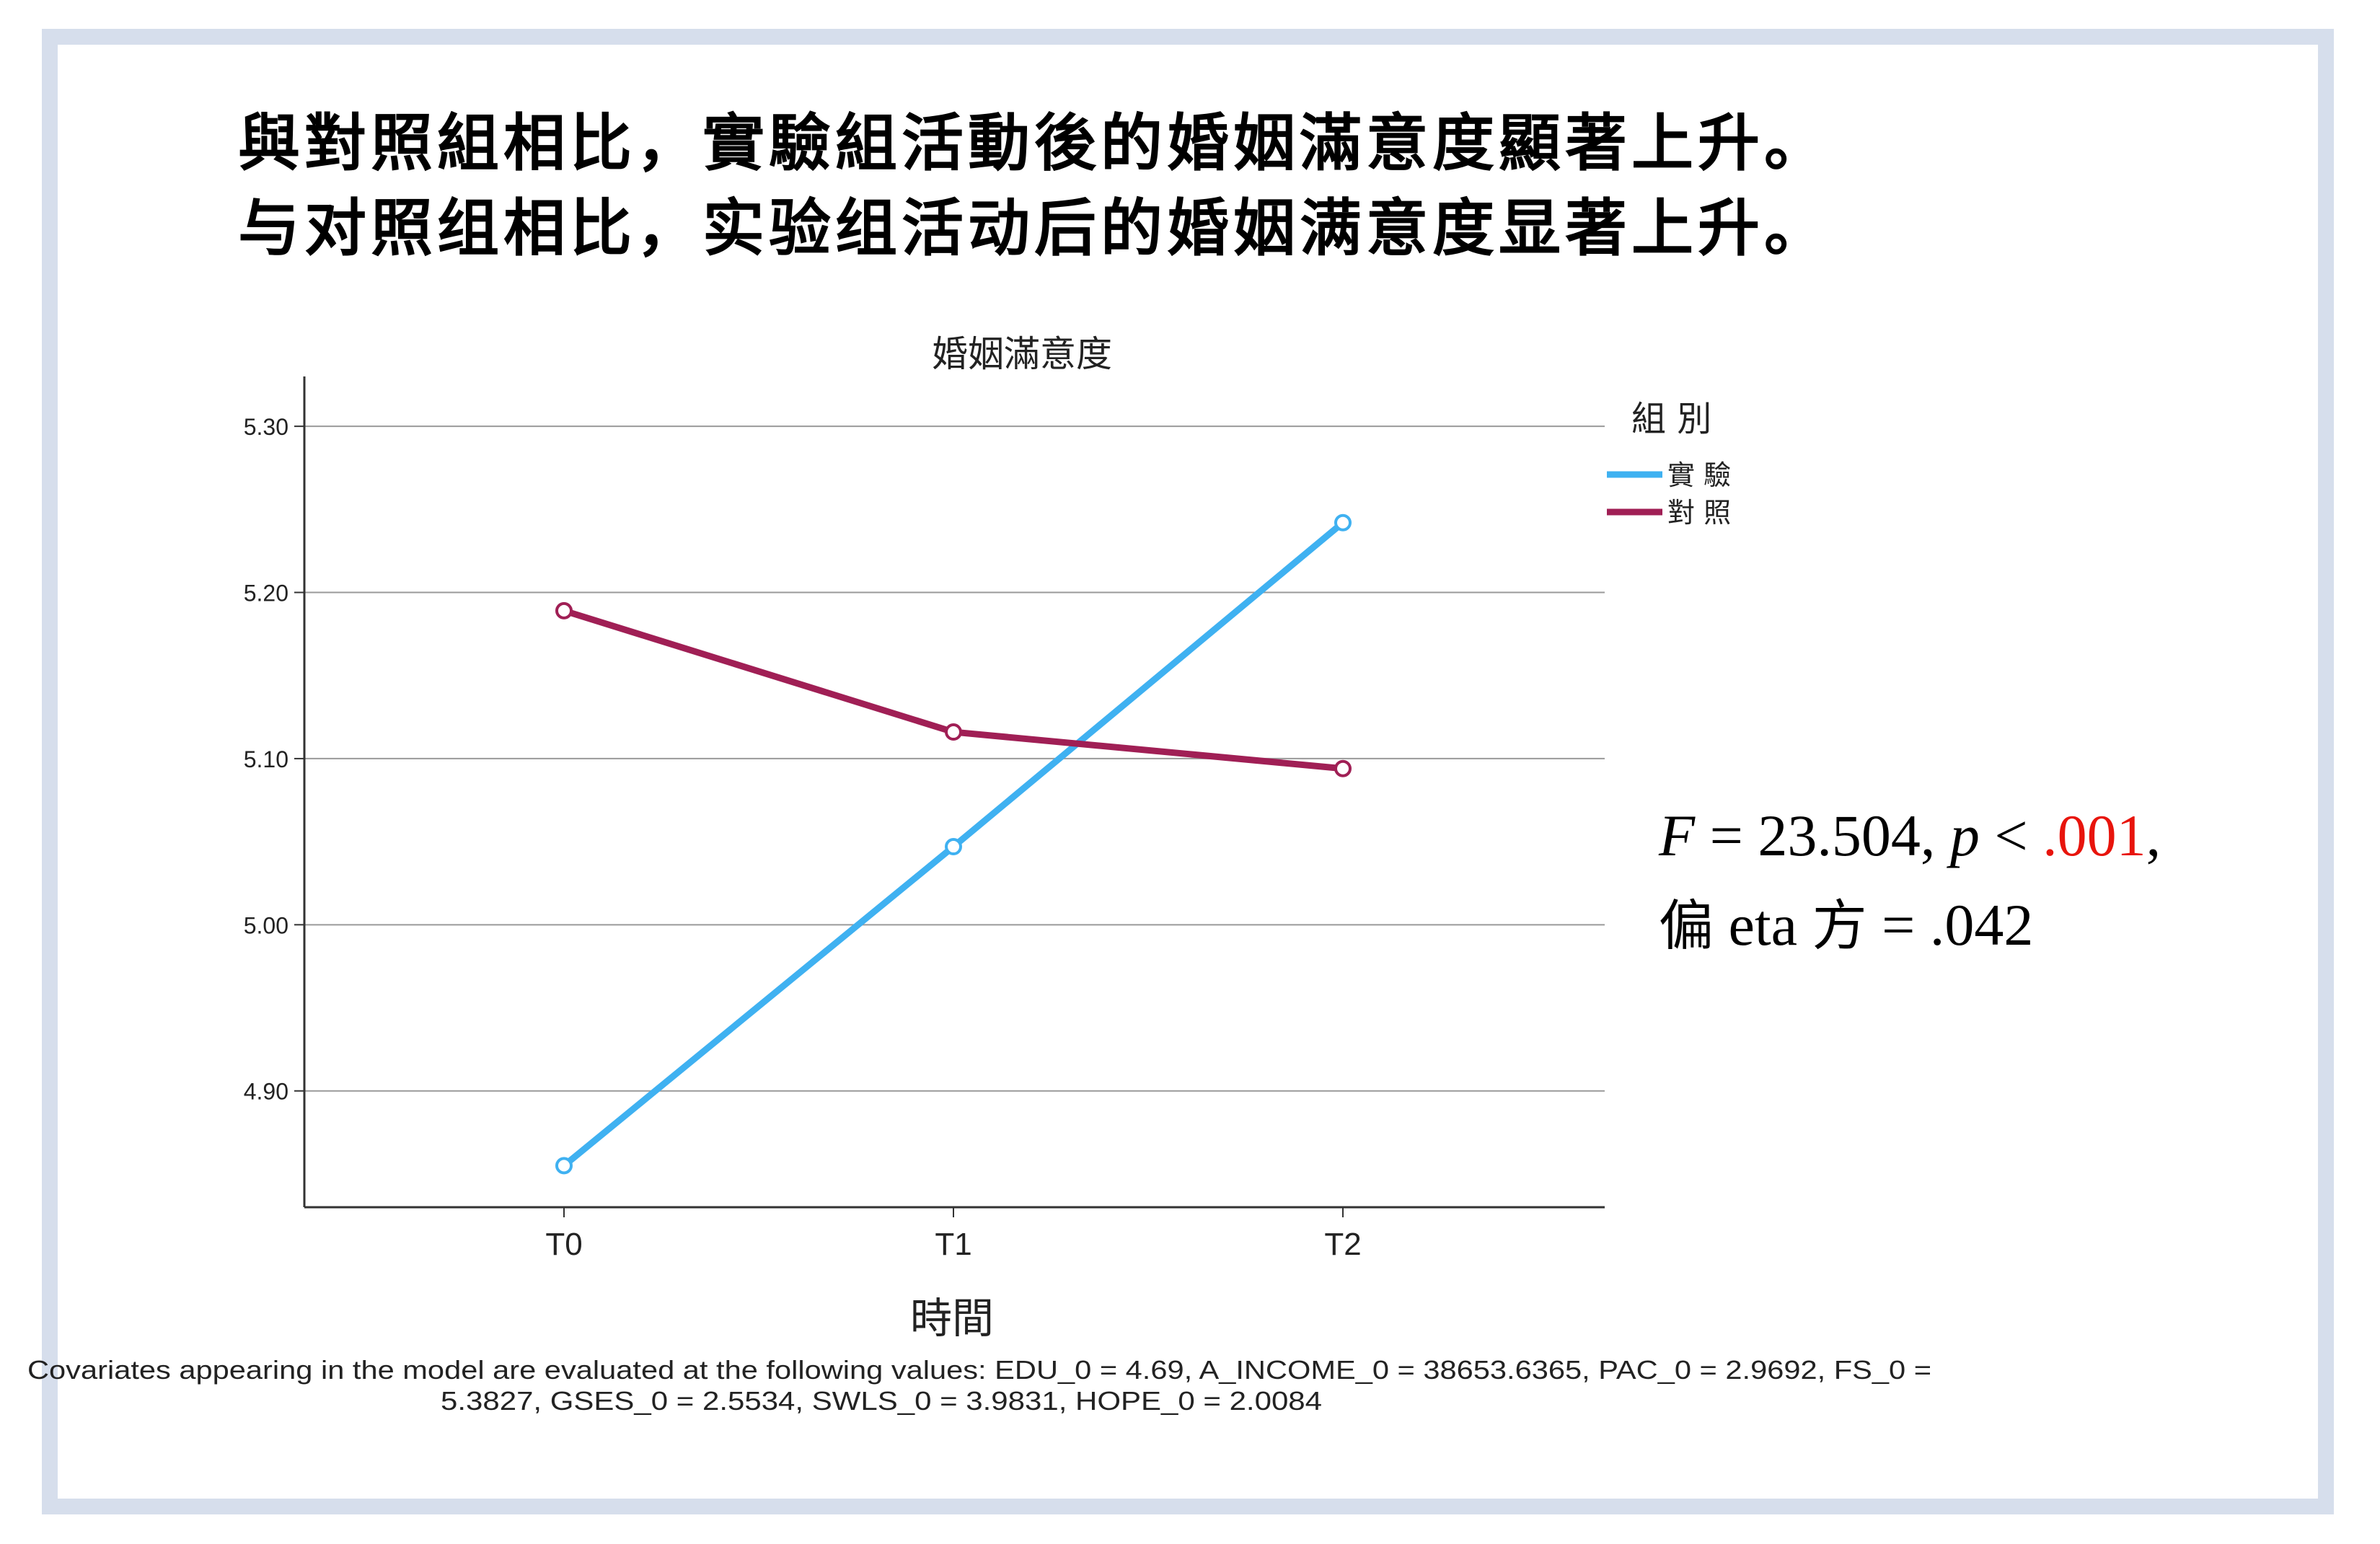  Describe the element at coordinates (1839, 926) in the screenshot. I see `eta-suffix: 方` at that location.